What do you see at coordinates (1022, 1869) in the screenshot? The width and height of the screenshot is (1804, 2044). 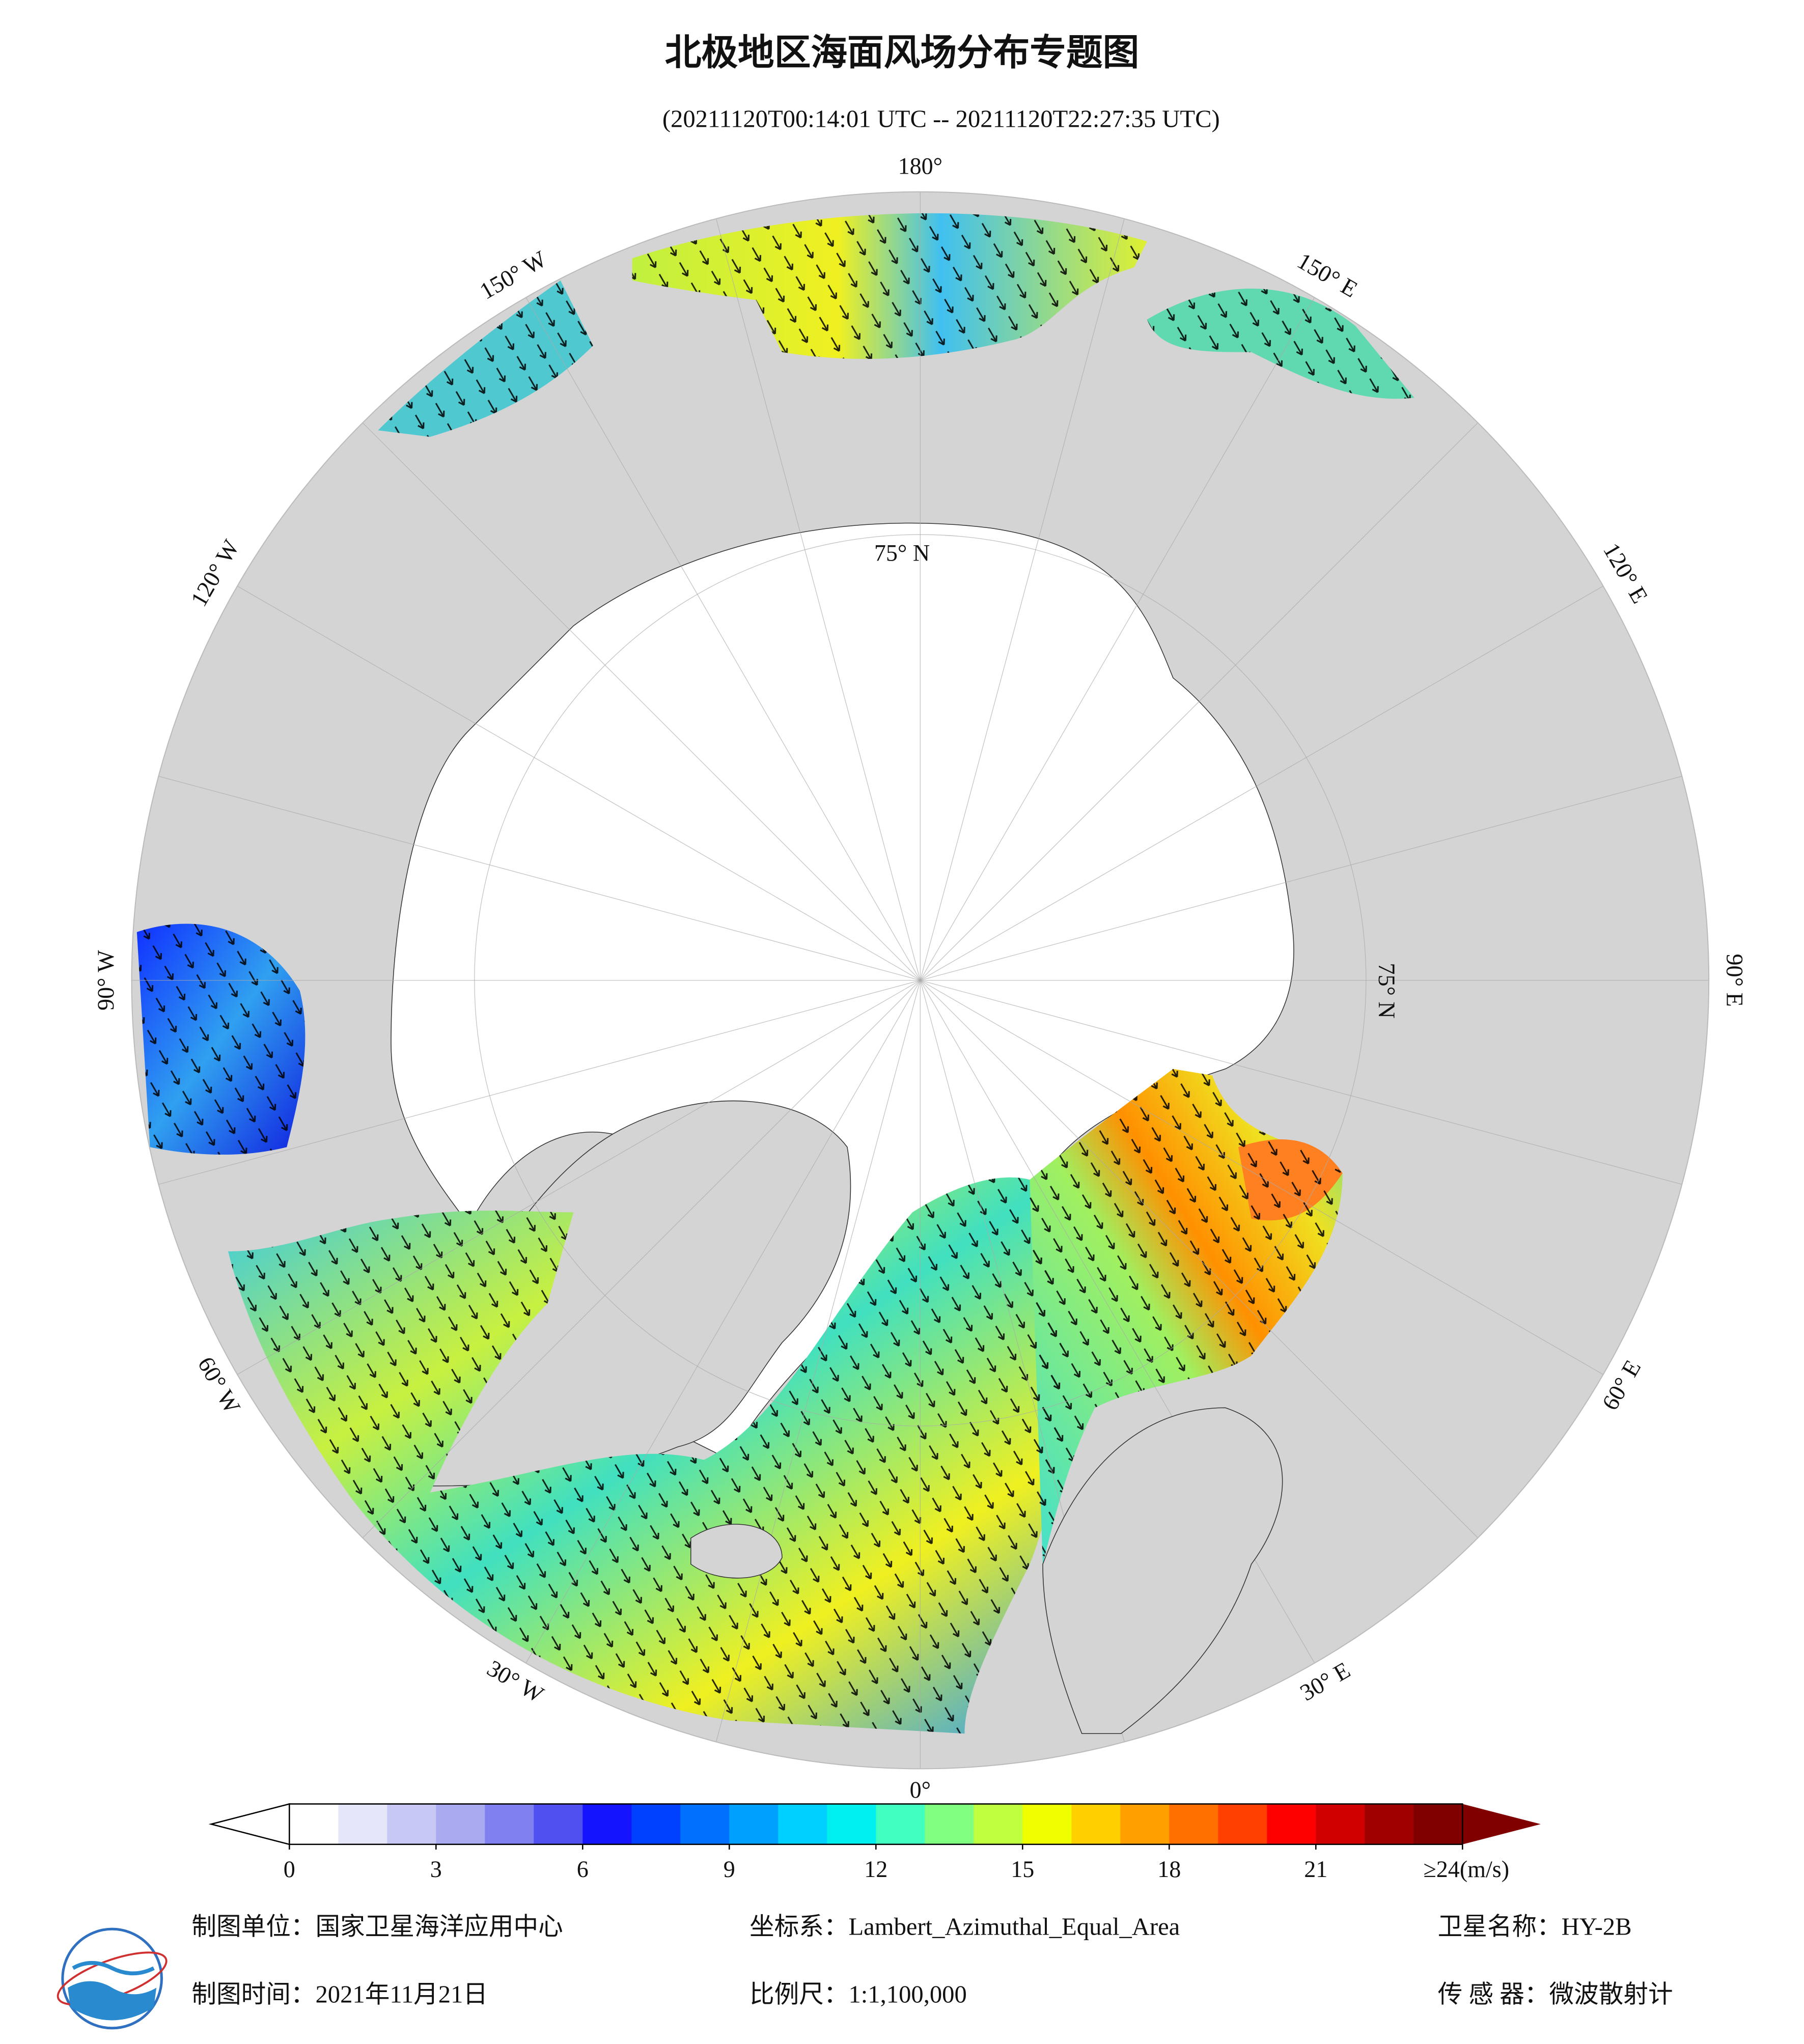 I see `colorbar-tick-label: 15` at bounding box center [1022, 1869].